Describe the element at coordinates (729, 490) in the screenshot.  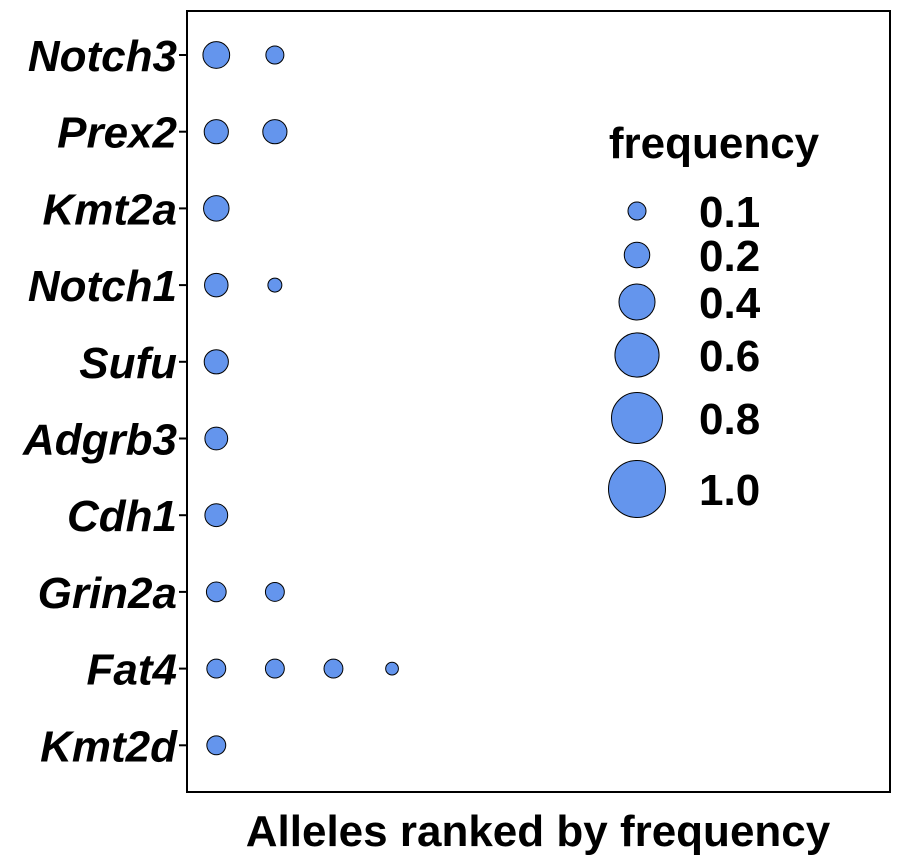
I see `legend-label-1.0: 1.0` at that location.